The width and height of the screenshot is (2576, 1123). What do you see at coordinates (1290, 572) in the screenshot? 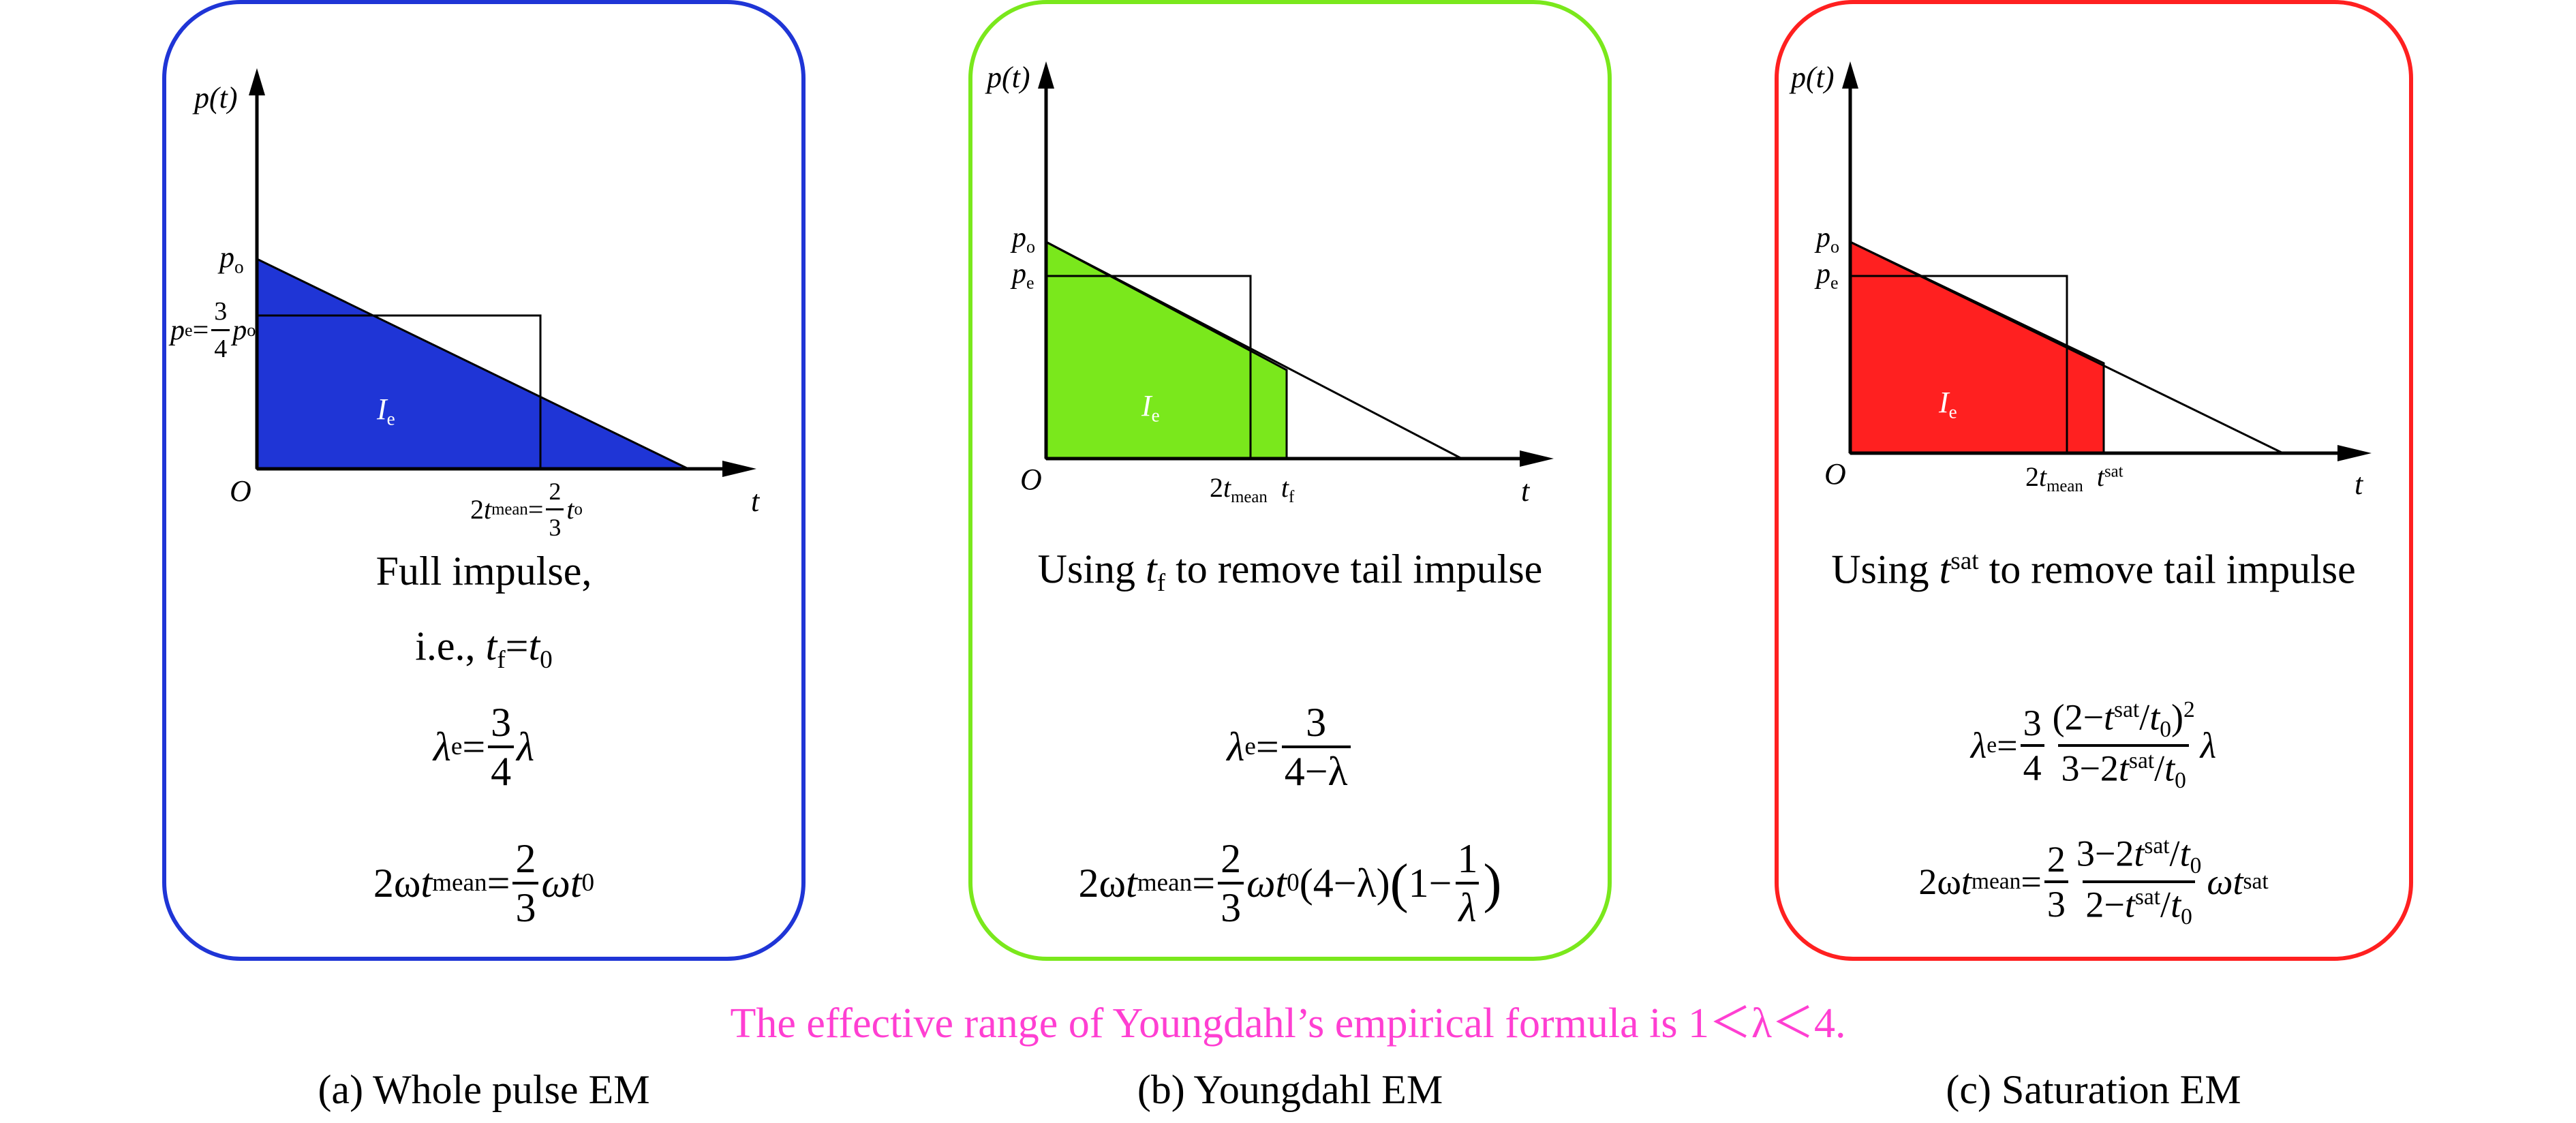
I see `desc-b: Using tf to remove tail impulse` at bounding box center [1290, 572].